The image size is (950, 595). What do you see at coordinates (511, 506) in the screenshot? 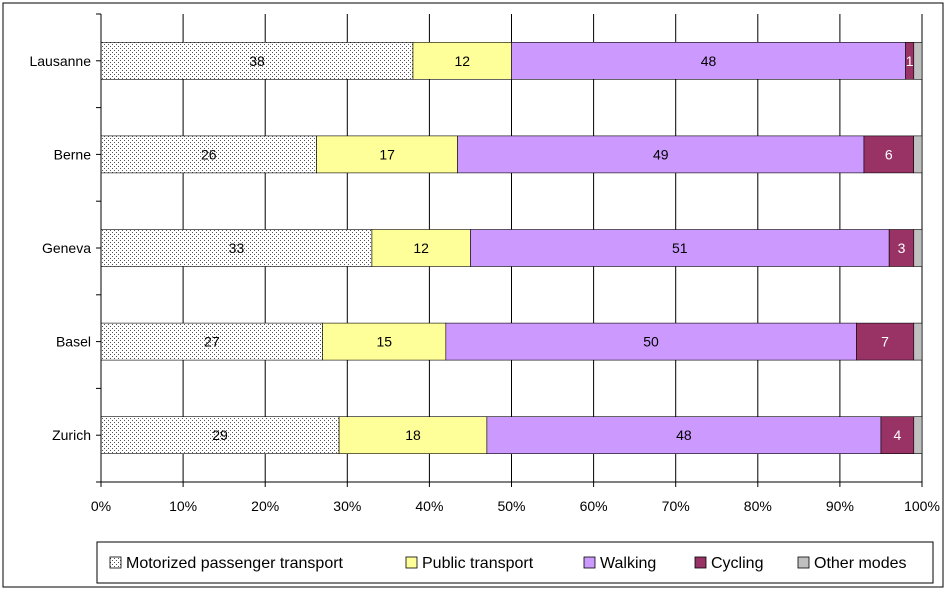
I see `x-tick-label-50: 50%` at bounding box center [511, 506].